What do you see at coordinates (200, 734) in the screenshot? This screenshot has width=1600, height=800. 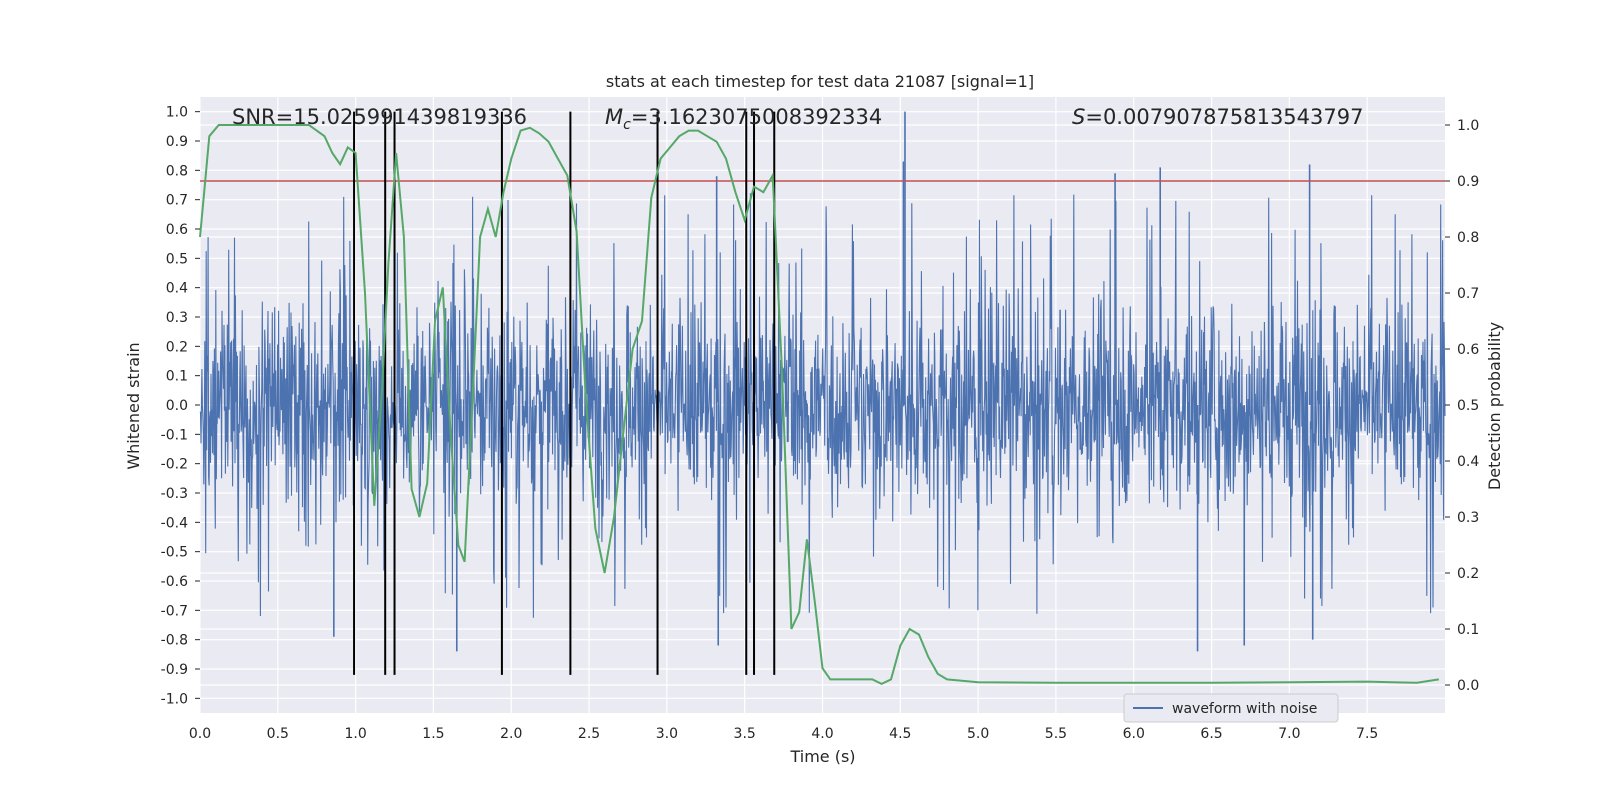 I see `x-tick-label: 0.0` at bounding box center [200, 734].